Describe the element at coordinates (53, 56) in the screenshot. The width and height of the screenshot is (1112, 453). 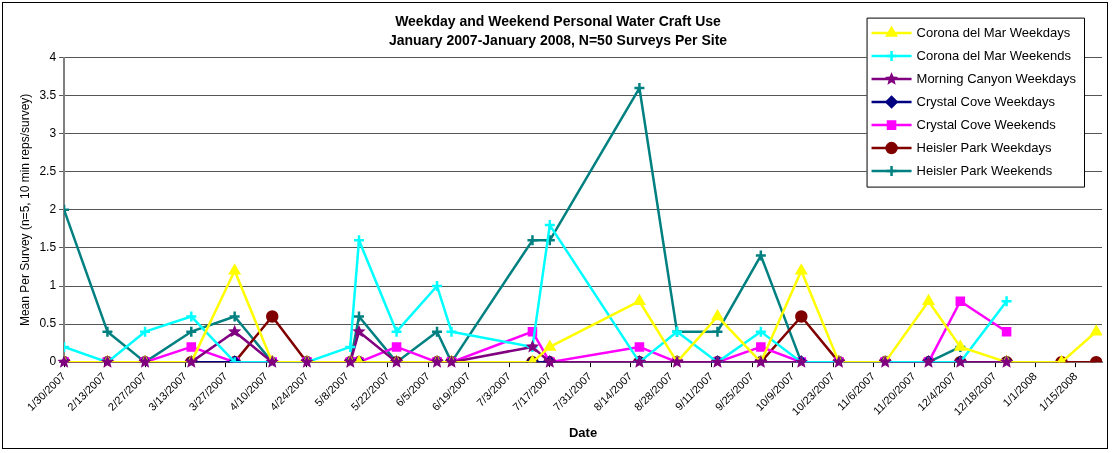
I see `y-tick-label: 4` at that location.